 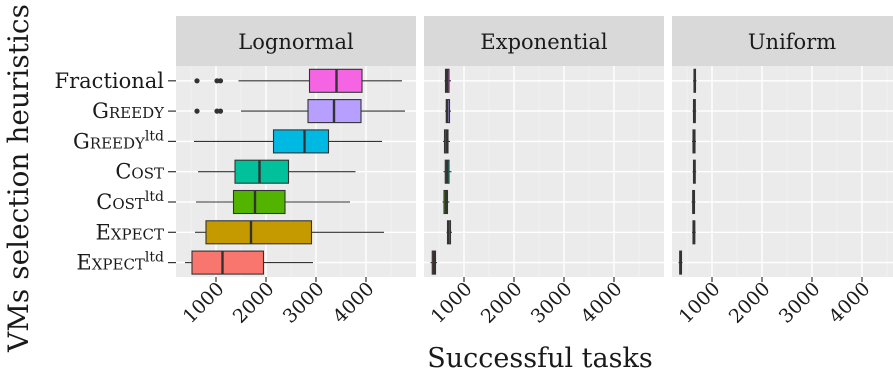 I want to click on category-label: EXPECT, so click(x=129, y=232).